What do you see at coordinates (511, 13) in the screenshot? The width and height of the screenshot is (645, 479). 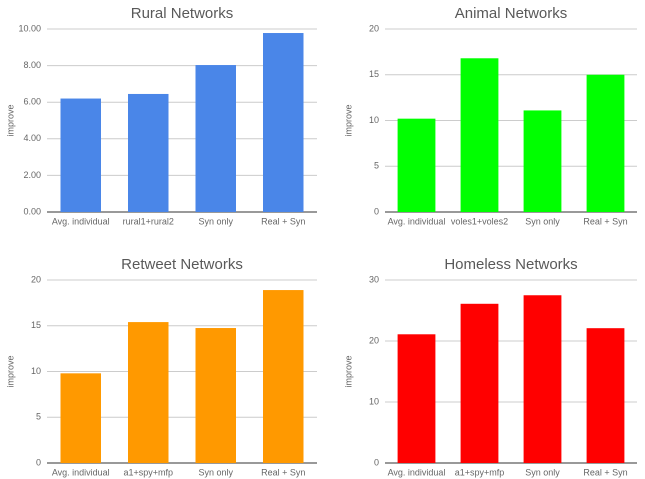 I see `chart-title: Animal Networks` at bounding box center [511, 13].